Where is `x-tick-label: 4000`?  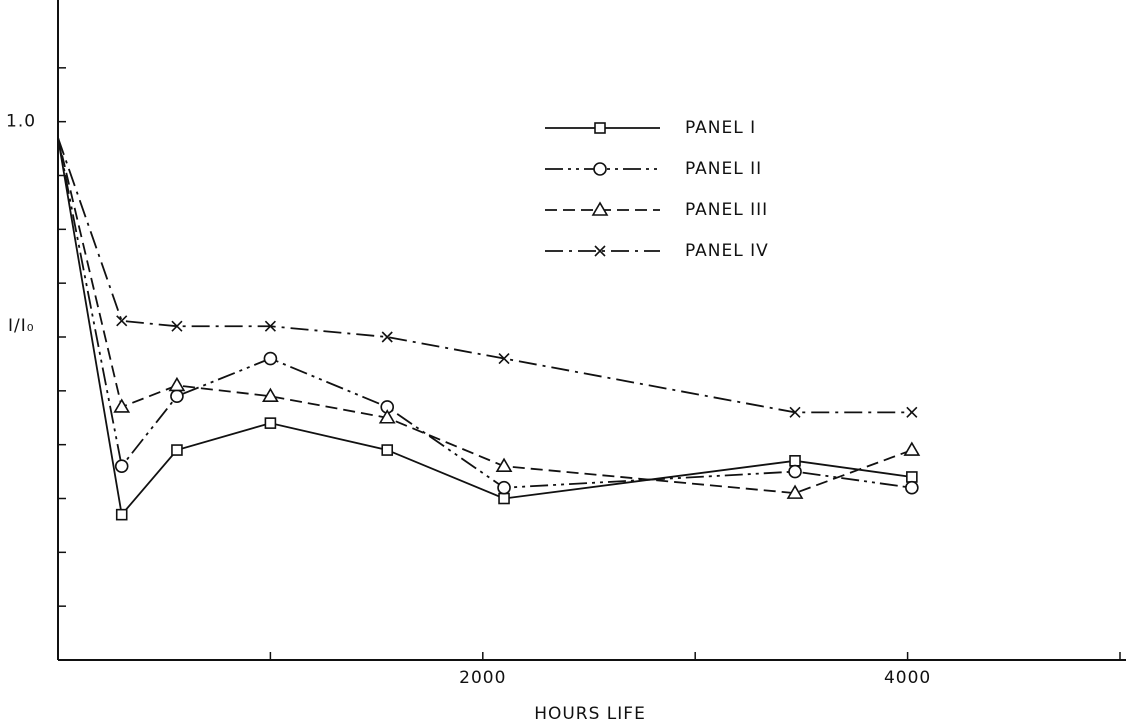 x-tick-label: 4000 is located at coordinates (907, 678).